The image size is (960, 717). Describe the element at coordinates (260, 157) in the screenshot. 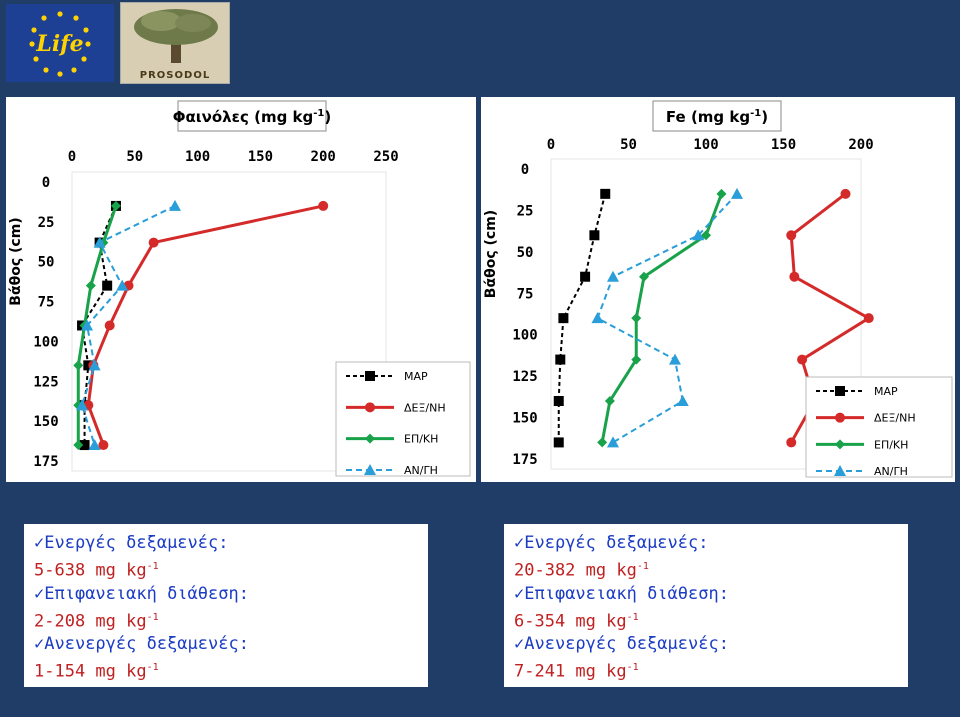

I see `x-tick-label: 150` at that location.